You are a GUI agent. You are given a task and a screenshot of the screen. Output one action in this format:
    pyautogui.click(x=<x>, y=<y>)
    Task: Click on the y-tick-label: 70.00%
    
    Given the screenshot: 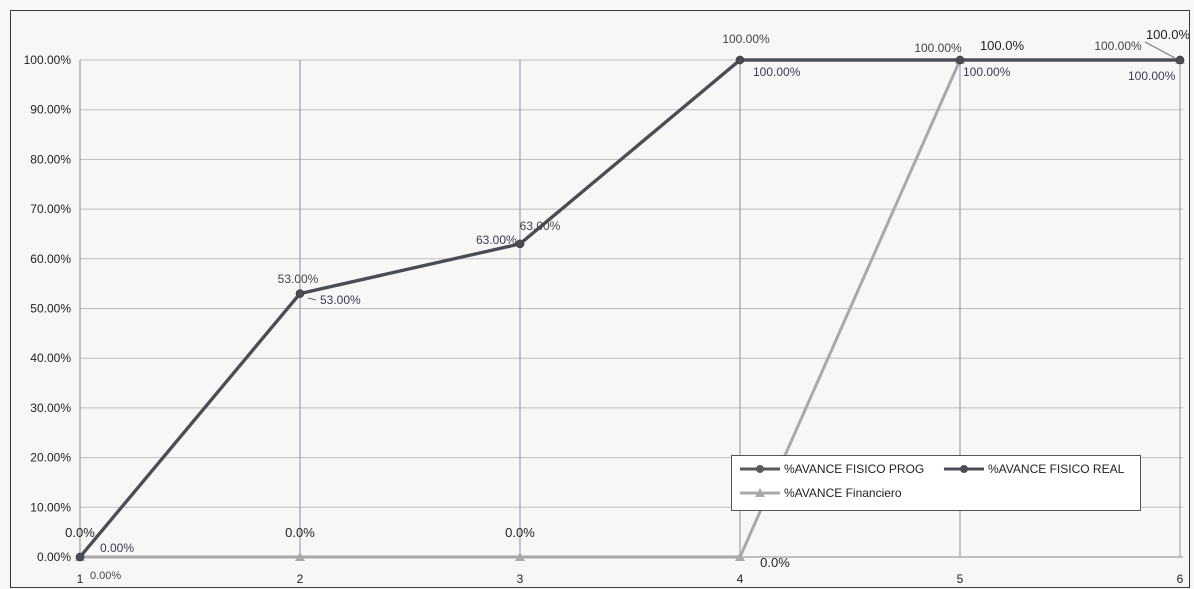 What is the action you would take?
    pyautogui.click(x=50, y=209)
    